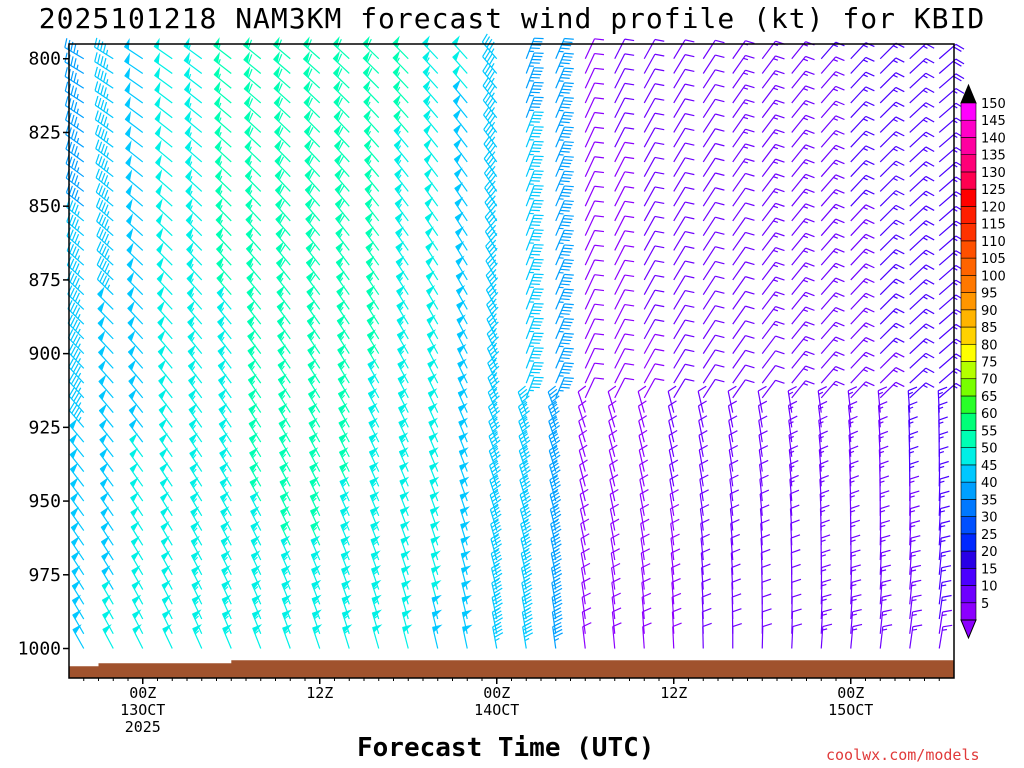  What do you see at coordinates (44, 206) in the screenshot?
I see `y-tick-label: 850` at bounding box center [44, 206].